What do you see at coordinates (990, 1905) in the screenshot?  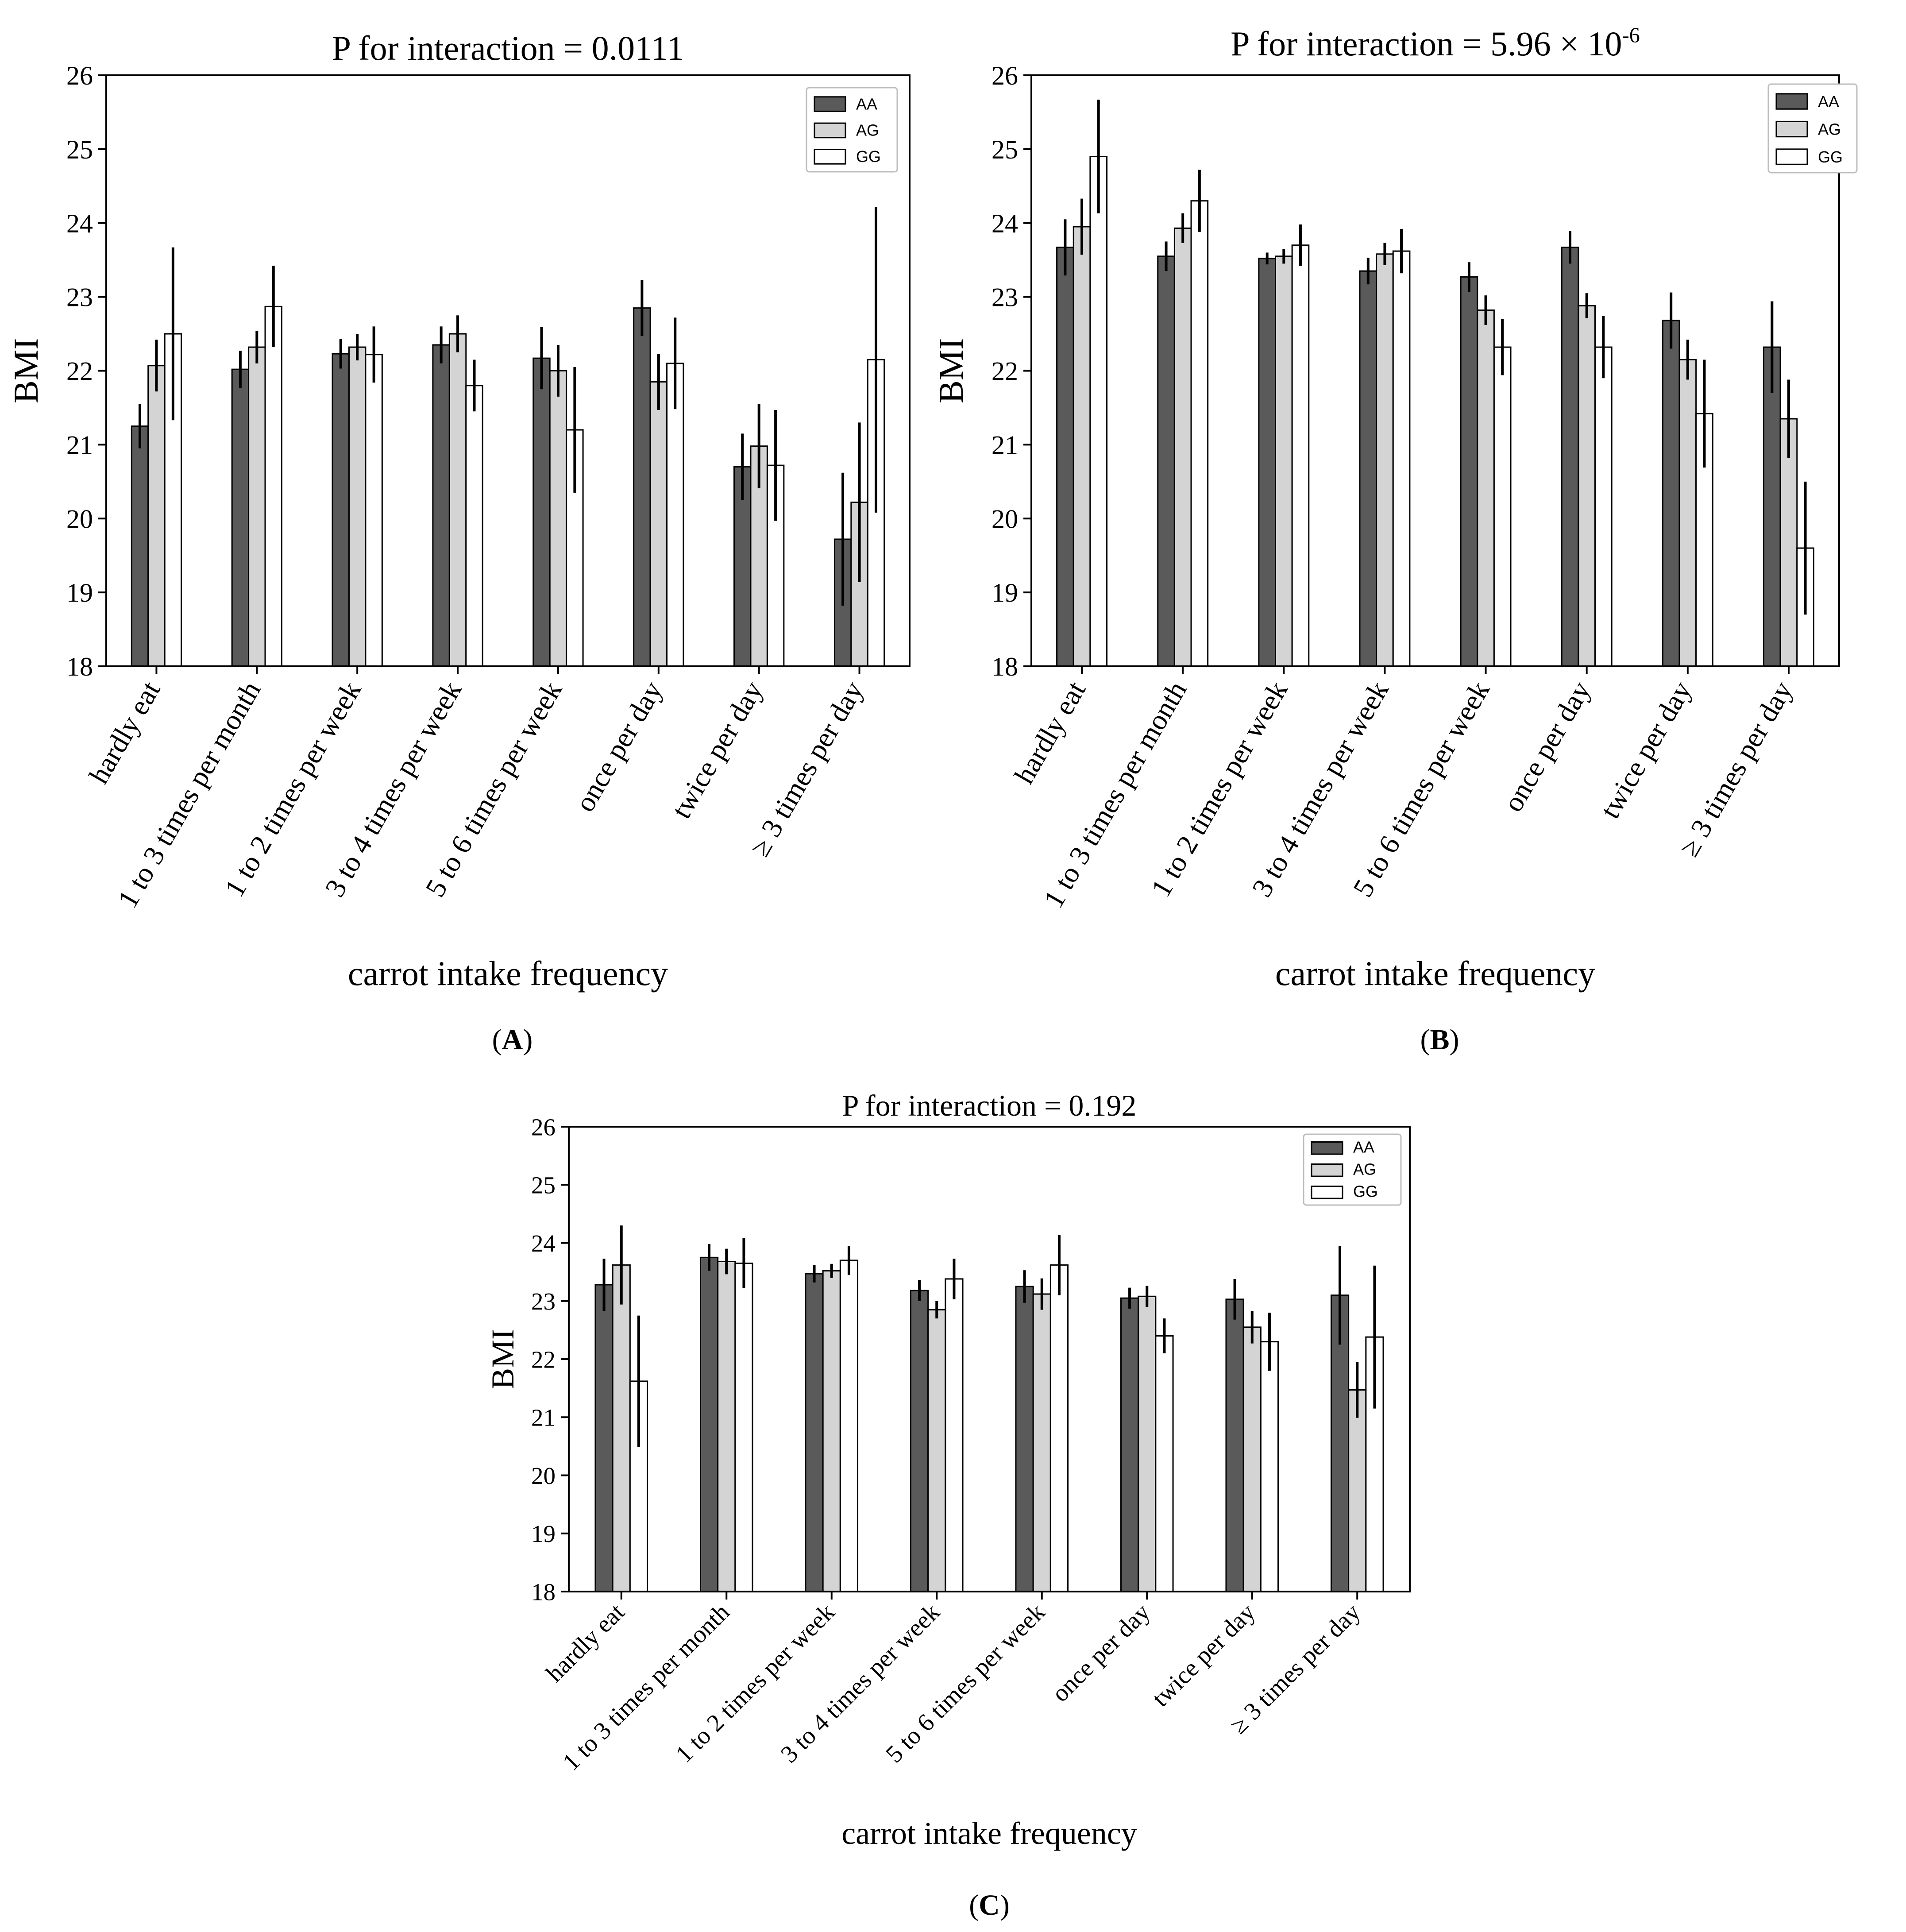 I see `panel-label: (C)` at bounding box center [990, 1905].